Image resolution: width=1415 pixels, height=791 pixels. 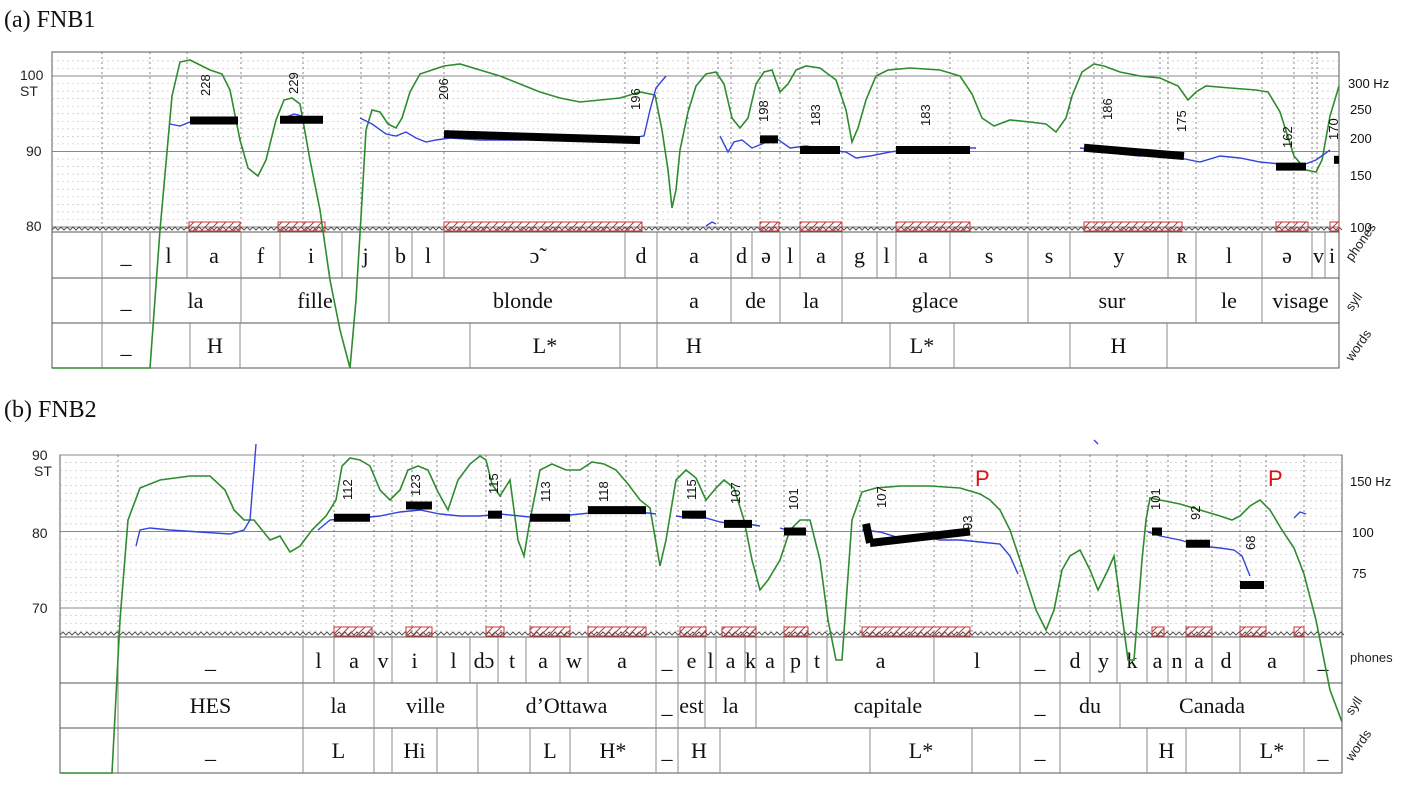 I want to click on panel-a-tier-label-words: words, so click(x=1358, y=345).